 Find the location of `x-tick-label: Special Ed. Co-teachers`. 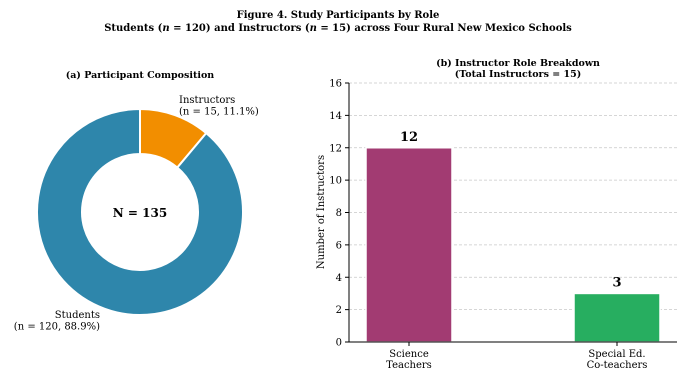

x-tick-label: Special Ed. Co-teachers is located at coordinates (617, 359).